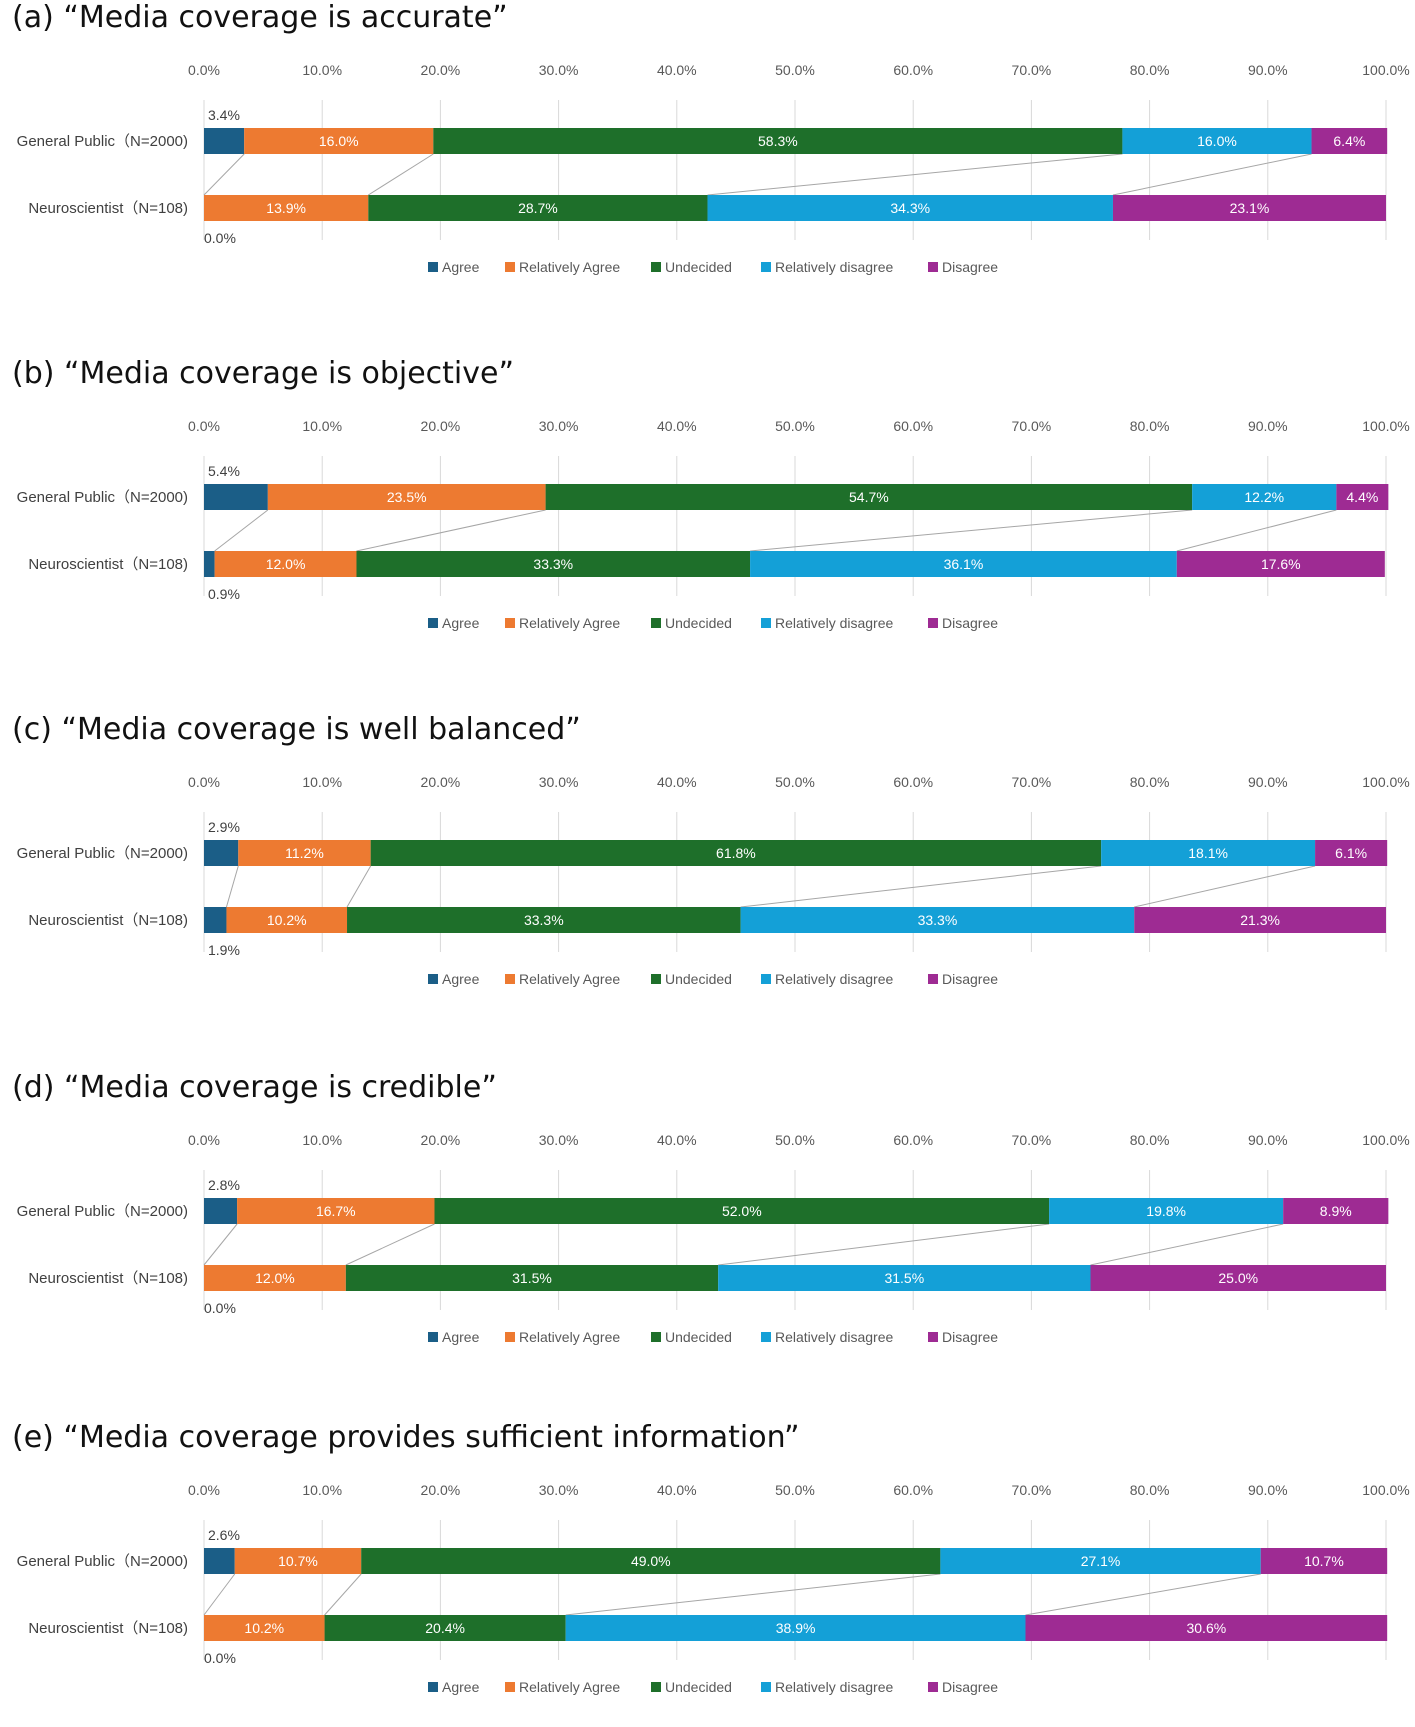  Describe the element at coordinates (1349, 141) in the screenshot. I see `data-label: 6.4%` at that location.